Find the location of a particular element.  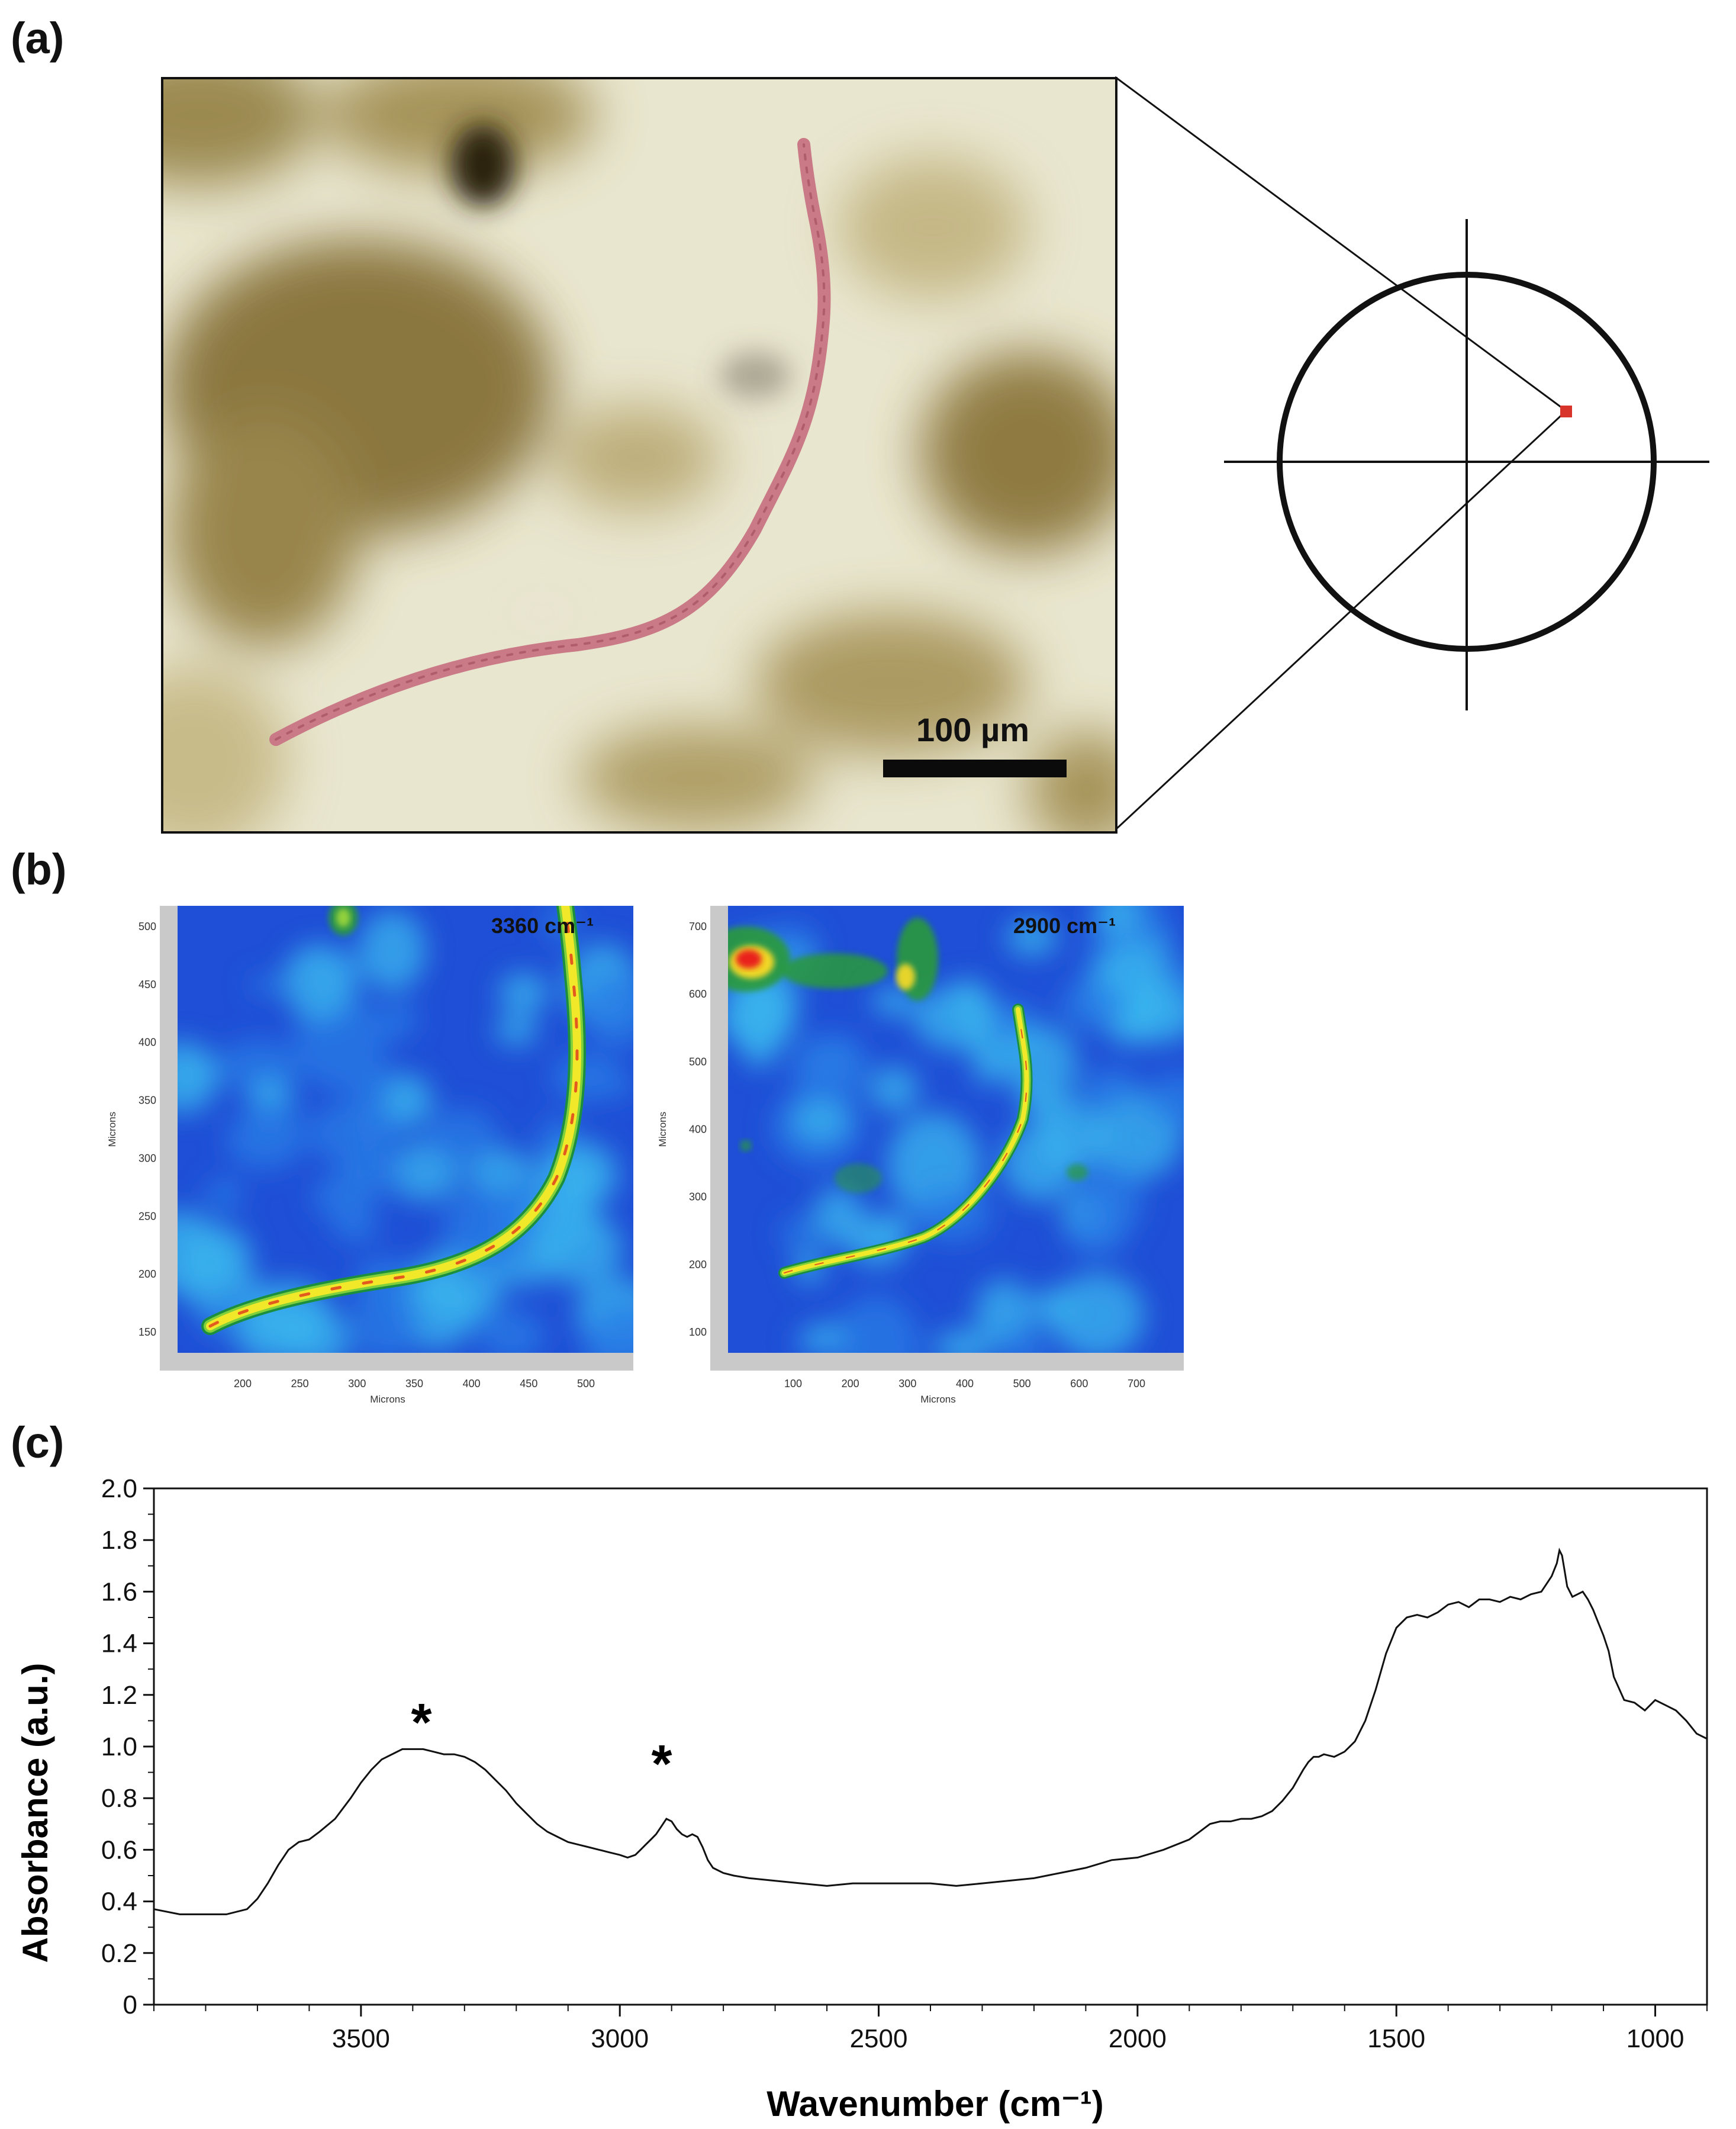

map-y-tick: 250 is located at coordinates (147, 1216).